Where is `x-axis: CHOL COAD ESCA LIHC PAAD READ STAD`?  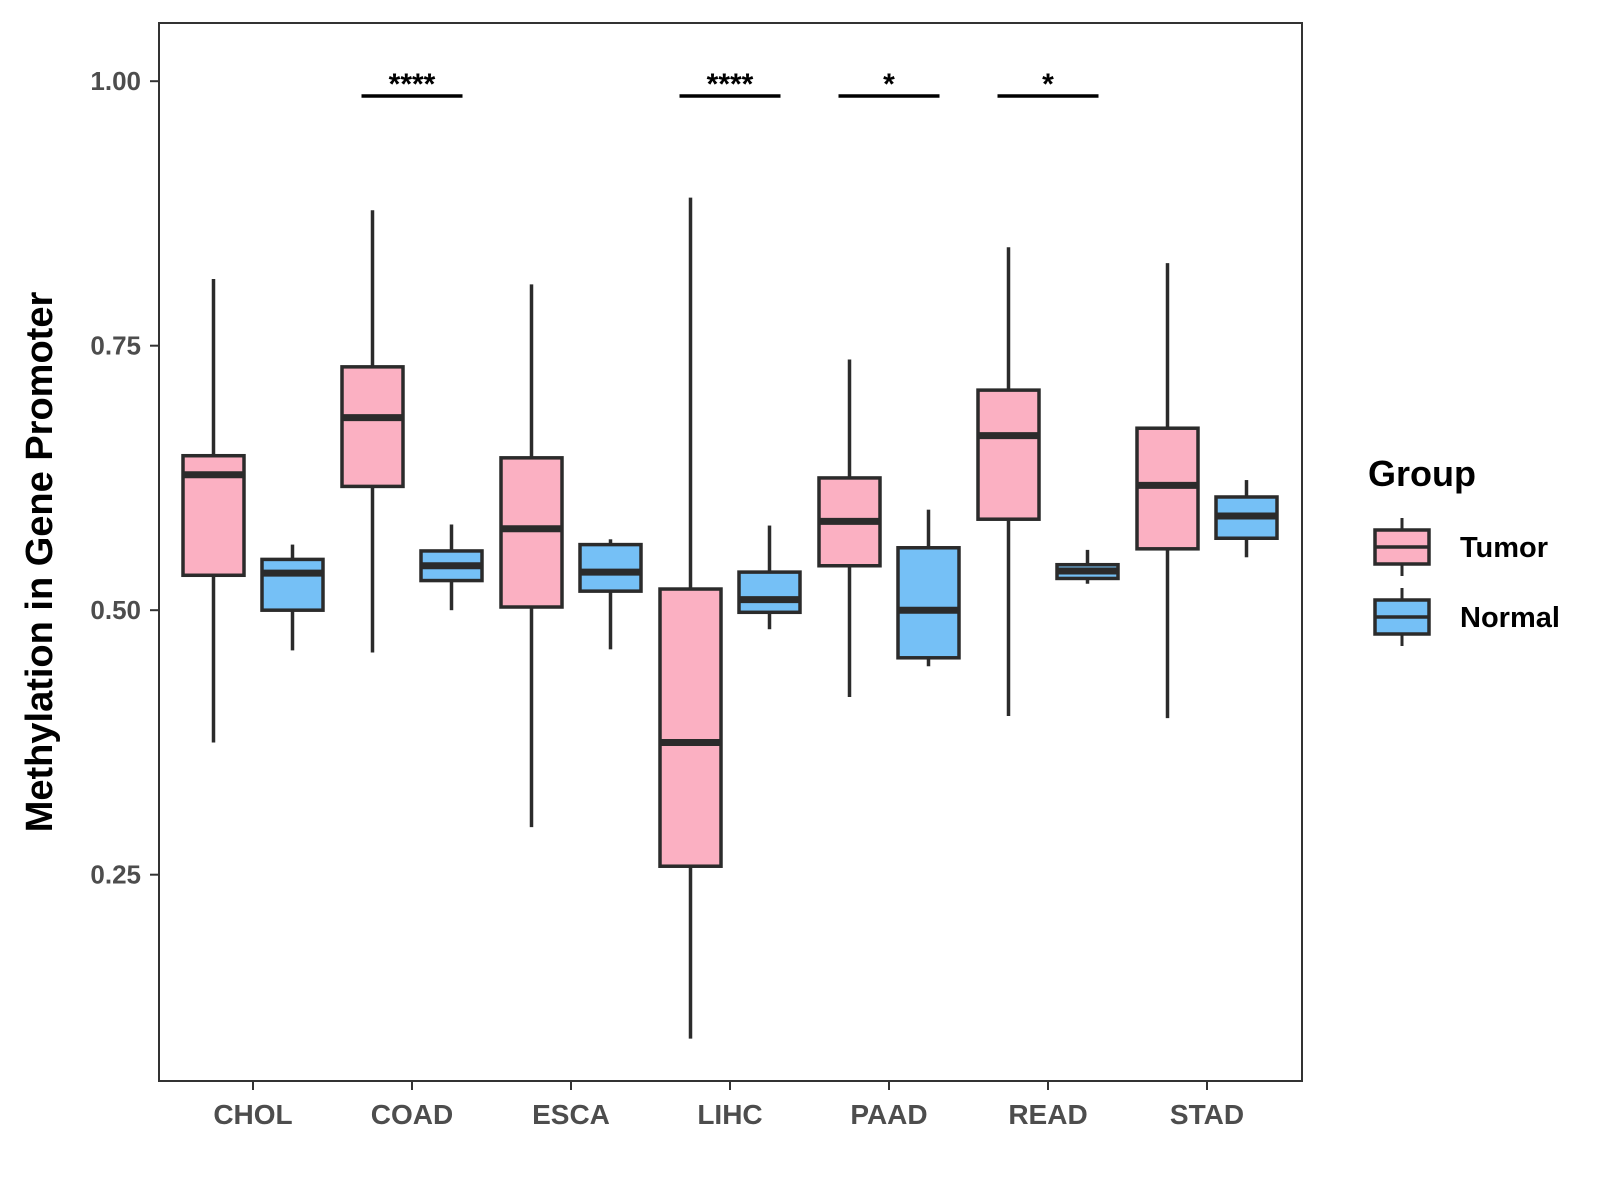
x-axis: CHOL COAD ESCA LIHC PAAD READ STAD is located at coordinates (728, 1105).